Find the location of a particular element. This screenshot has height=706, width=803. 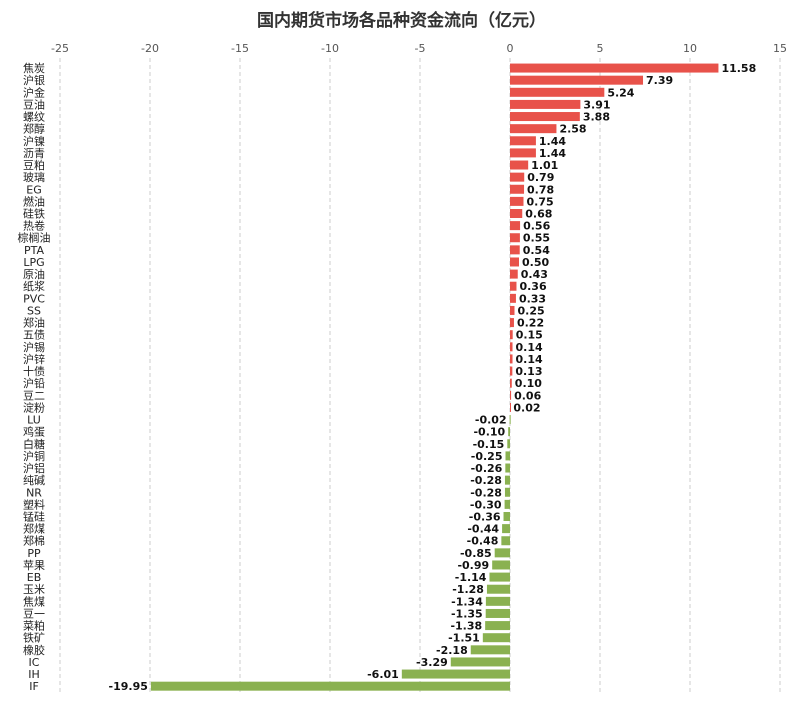

category-label: NR is located at coordinates (34, 492).